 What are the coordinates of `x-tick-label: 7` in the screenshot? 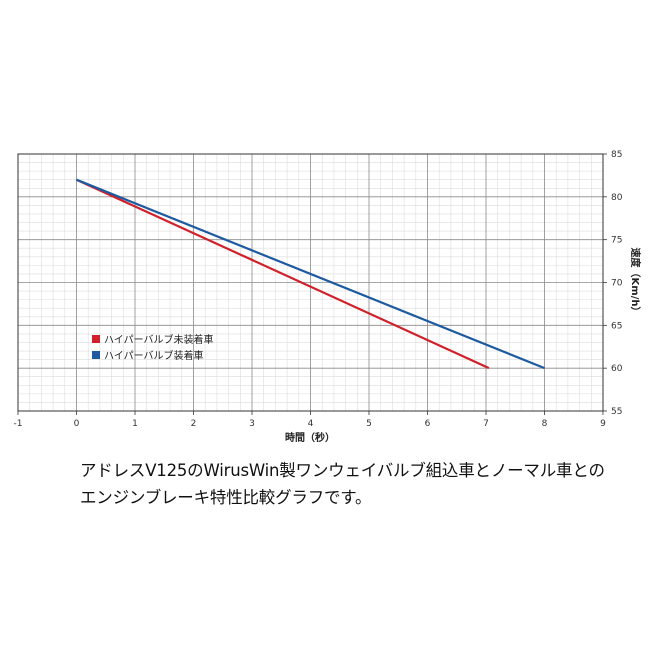 It's located at (486, 424).